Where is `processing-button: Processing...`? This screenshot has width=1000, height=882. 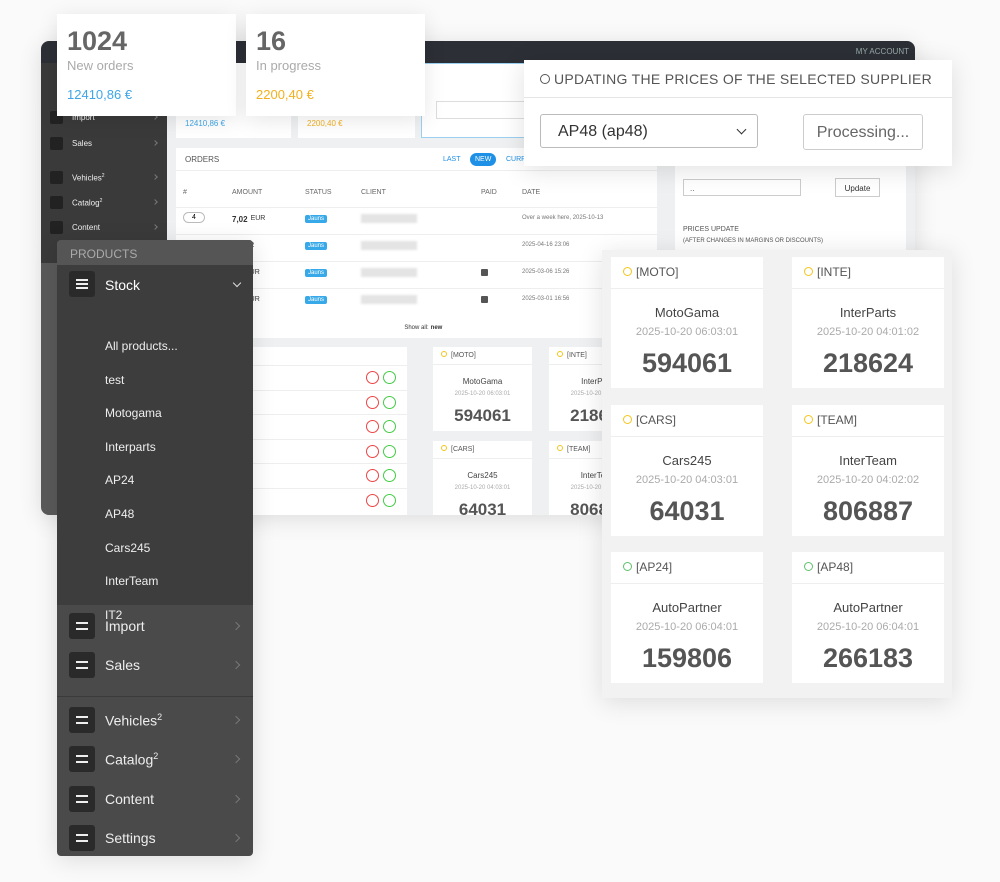
processing-button: Processing... is located at coordinates (863, 132).